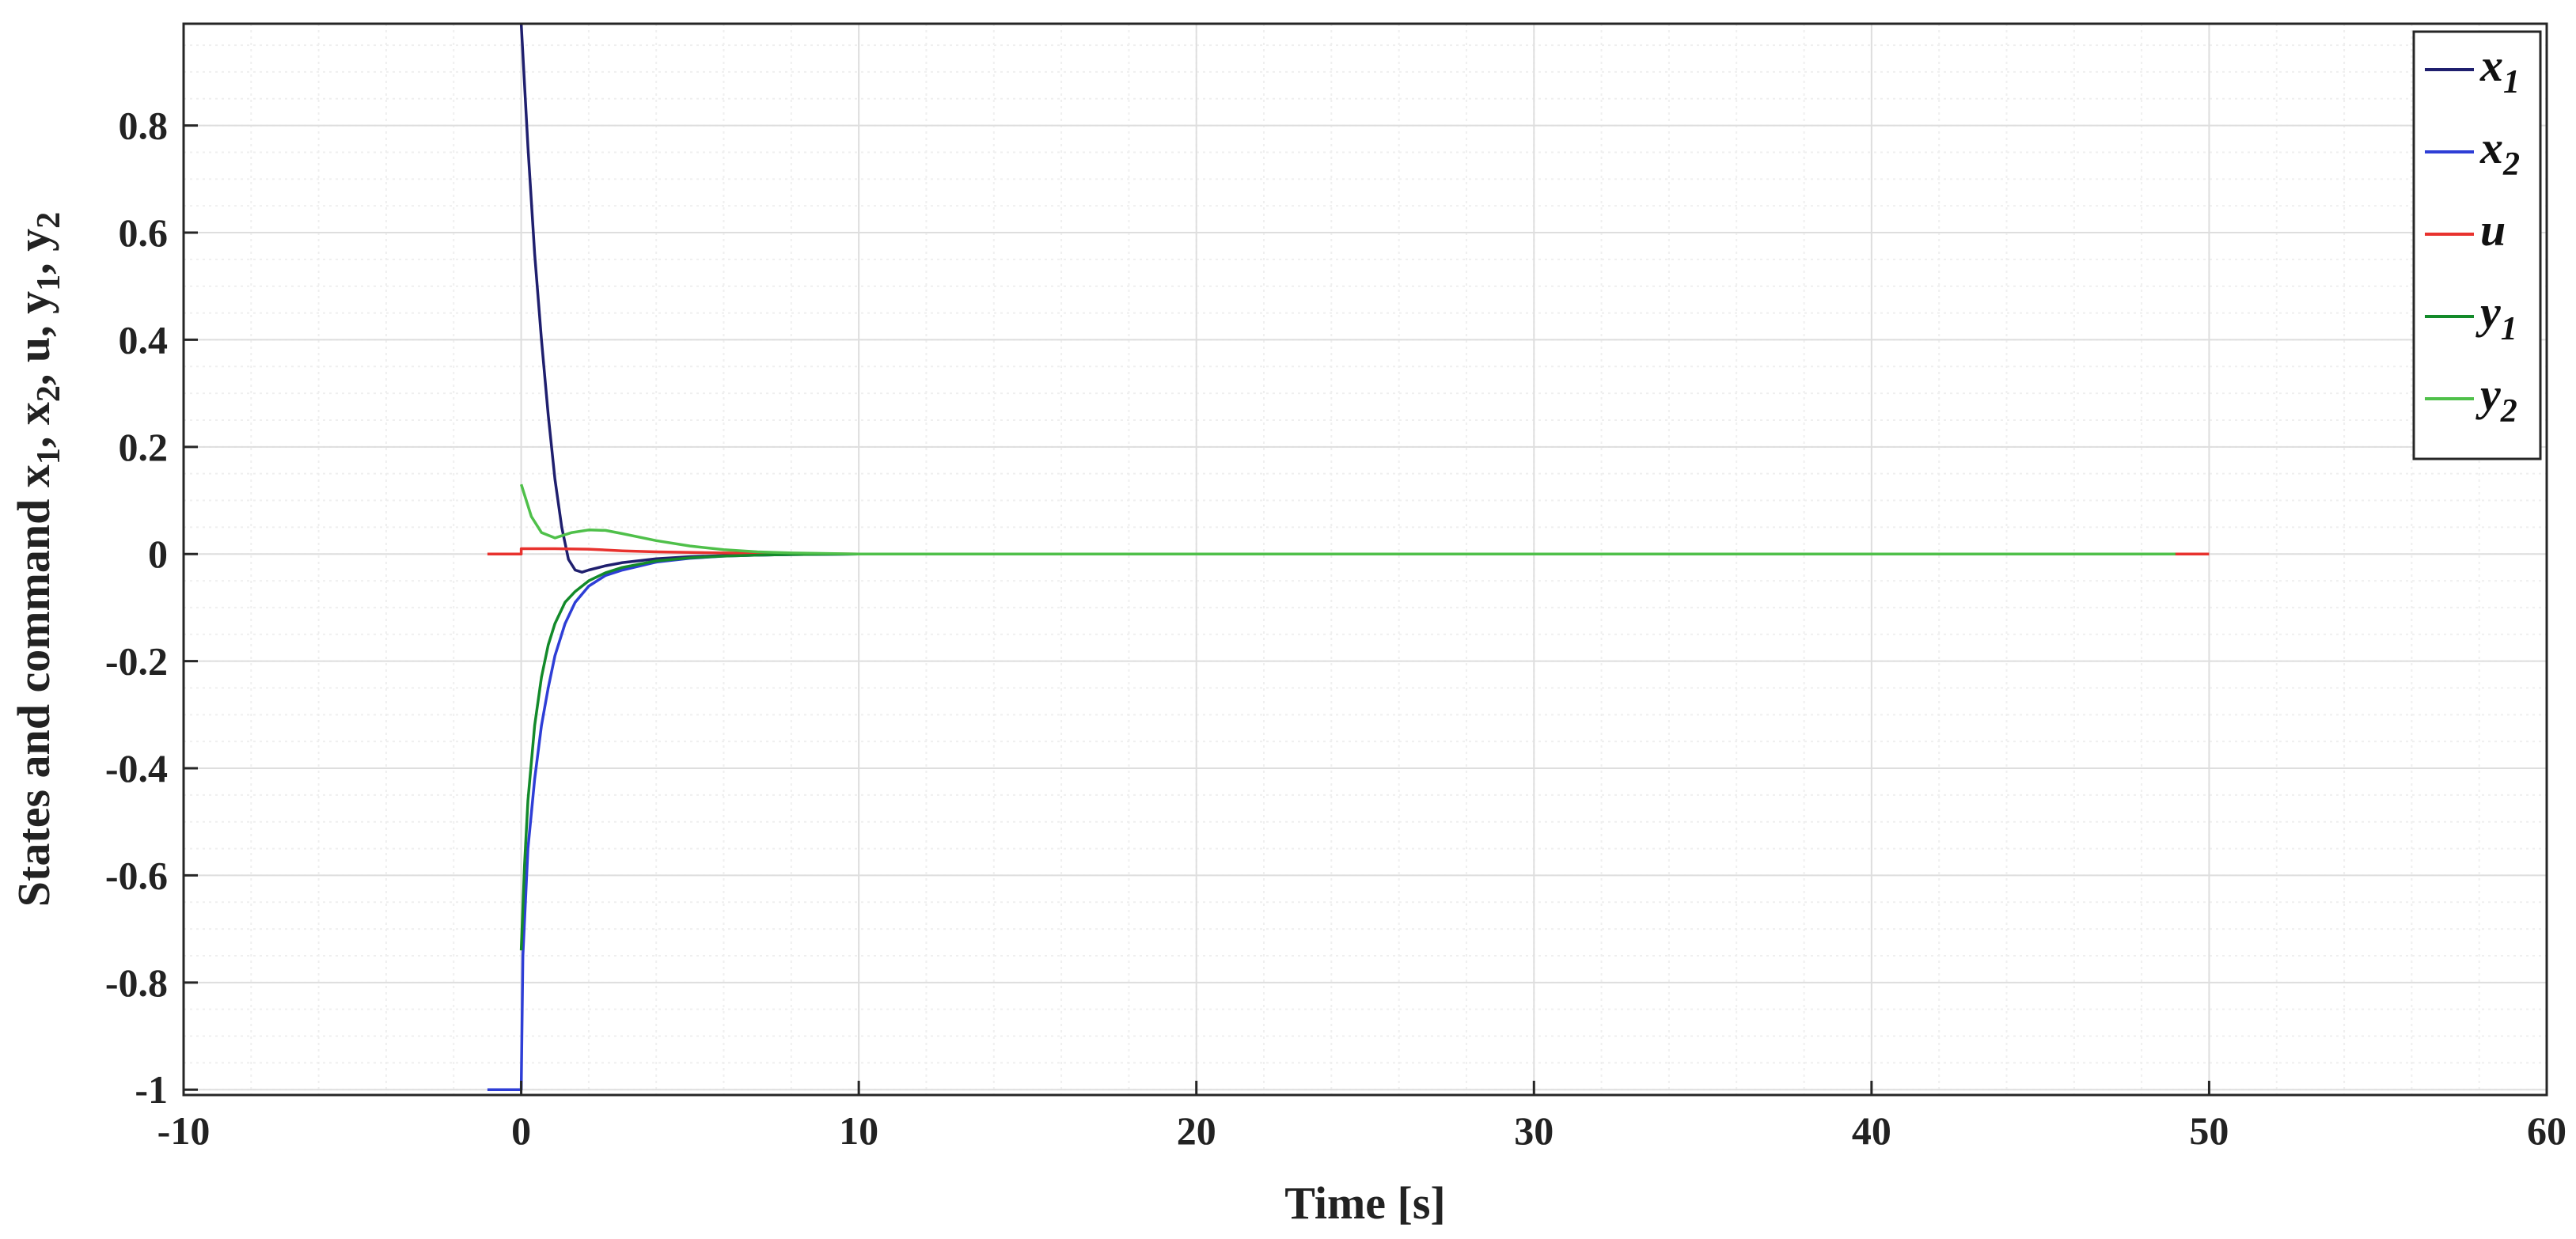 This screenshot has height=1239, width=2576. What do you see at coordinates (1871, 1130) in the screenshot?
I see `x-tick-label: 40` at bounding box center [1871, 1130].